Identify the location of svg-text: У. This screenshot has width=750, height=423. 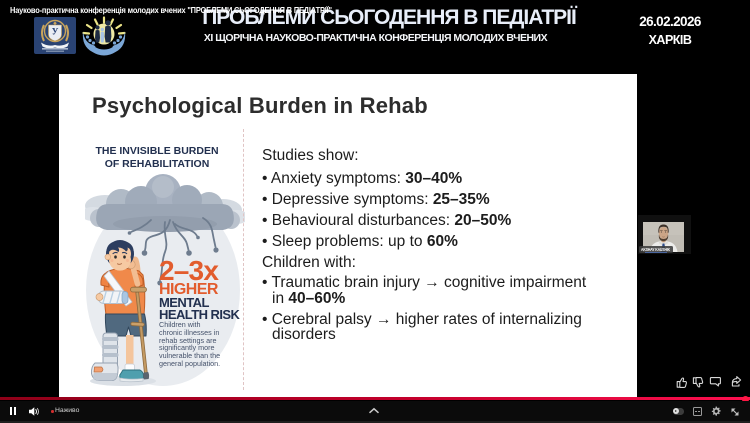
(55, 32).